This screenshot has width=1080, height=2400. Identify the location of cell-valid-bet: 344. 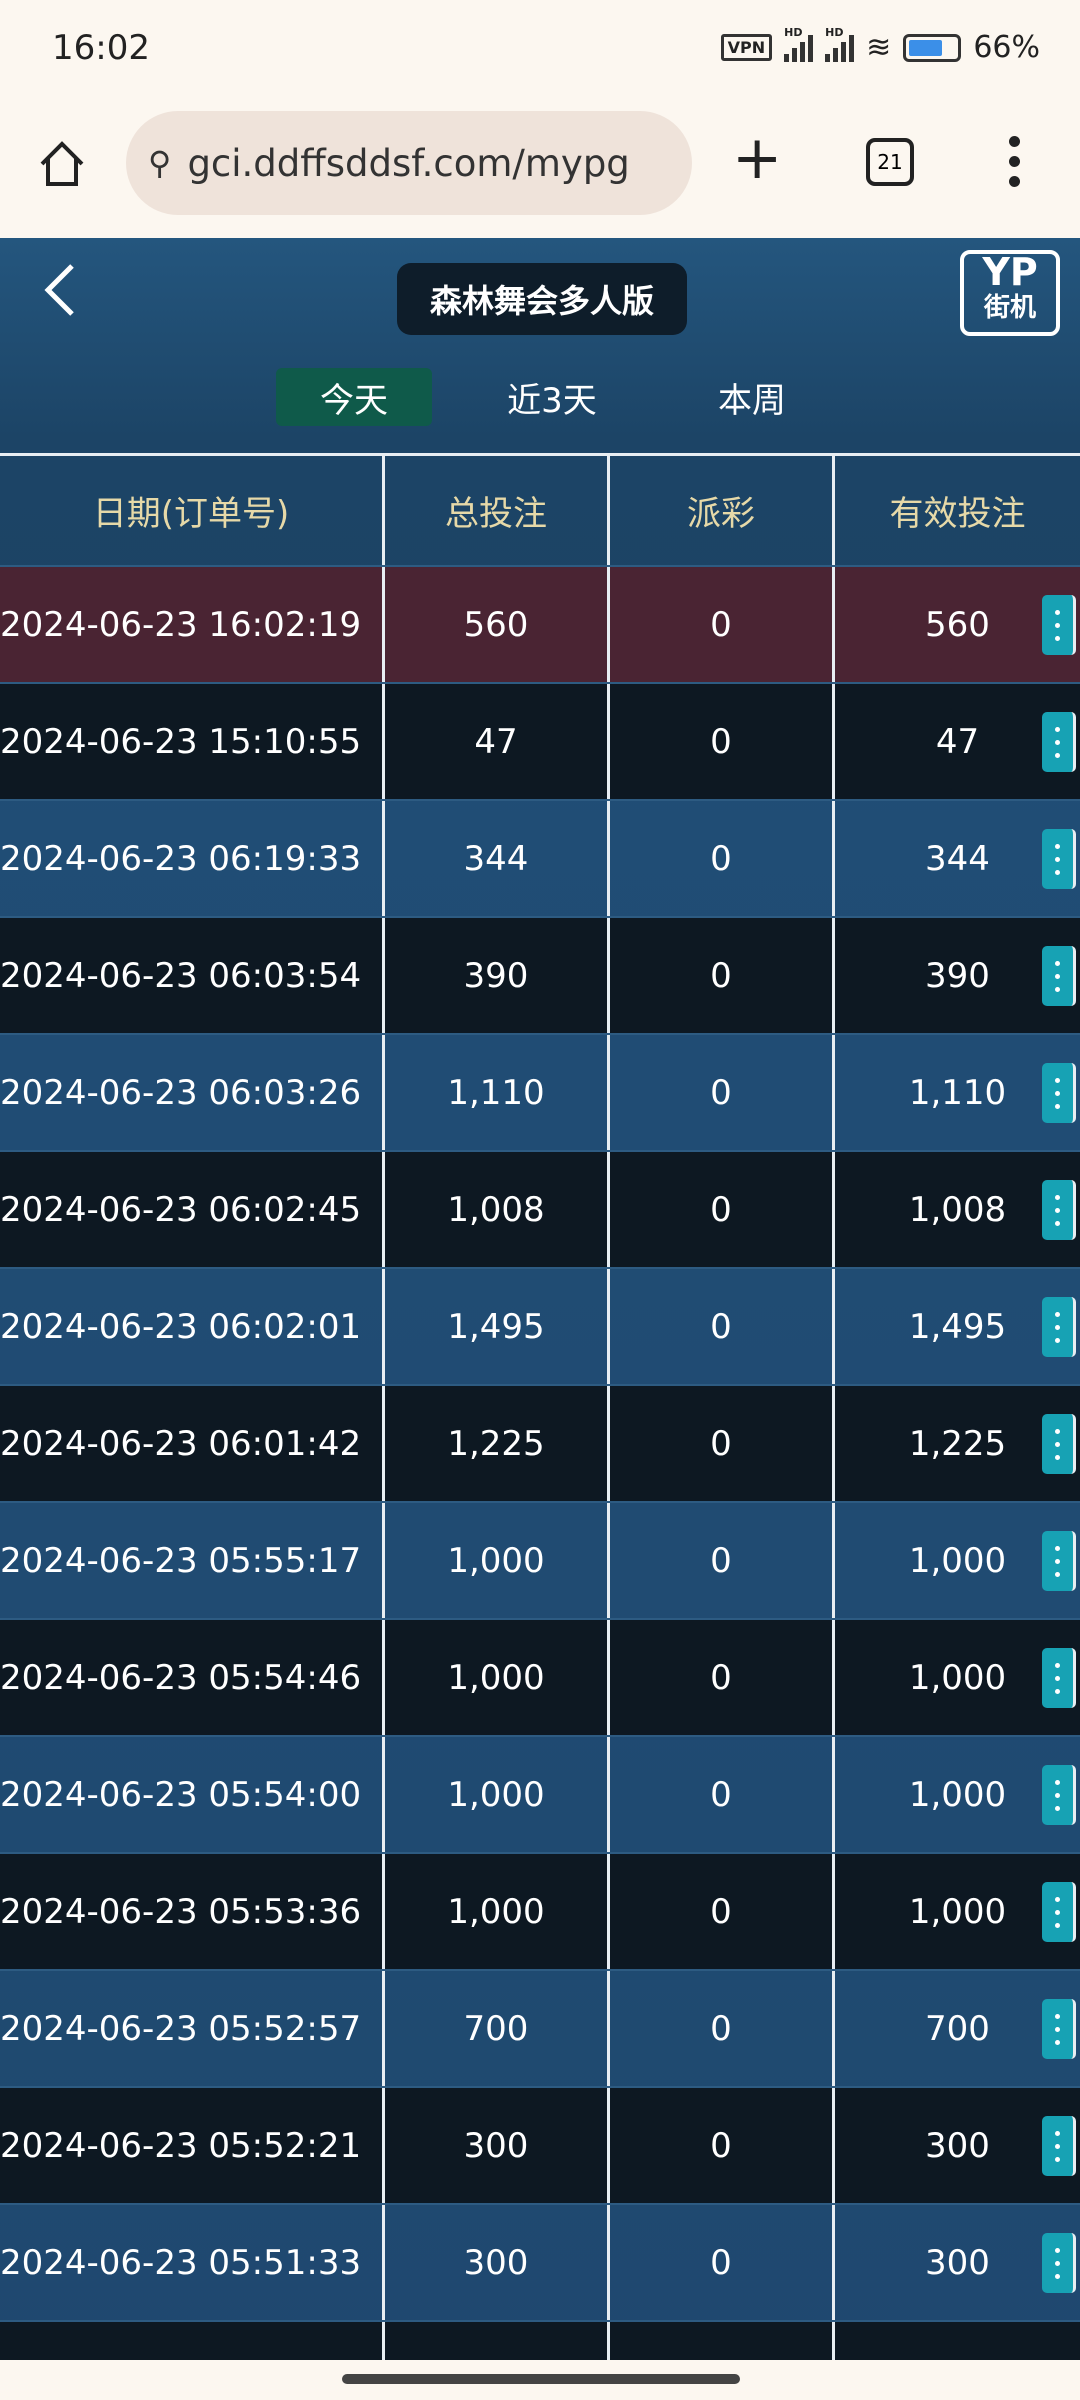
(957, 858).